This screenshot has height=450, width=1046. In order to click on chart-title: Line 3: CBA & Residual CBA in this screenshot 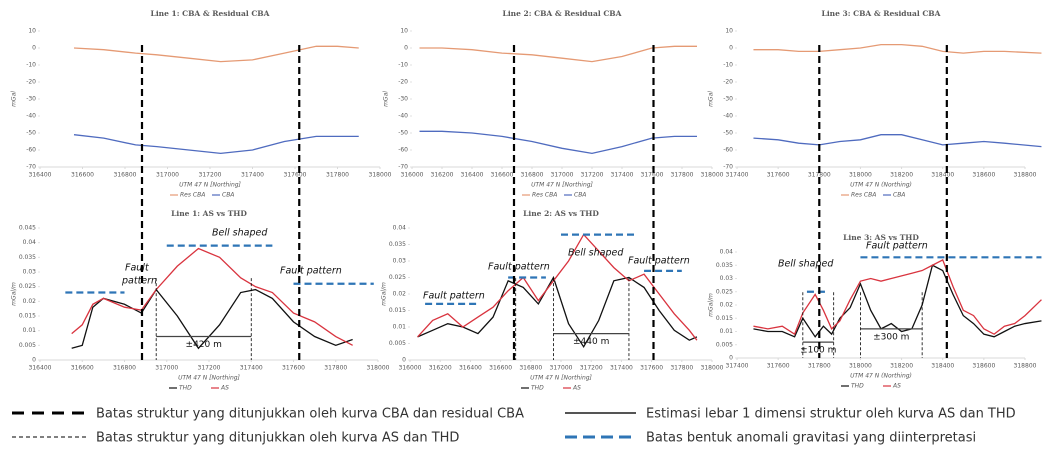, I will do `click(881, 13)`.